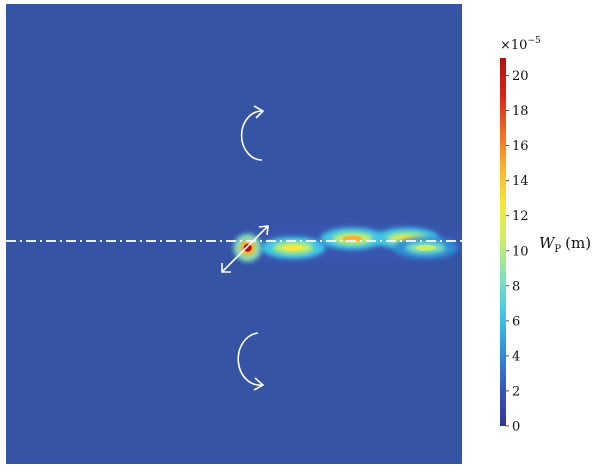  What do you see at coordinates (516, 321) in the screenshot?
I see `colorbar-tick-label: 6` at bounding box center [516, 321].